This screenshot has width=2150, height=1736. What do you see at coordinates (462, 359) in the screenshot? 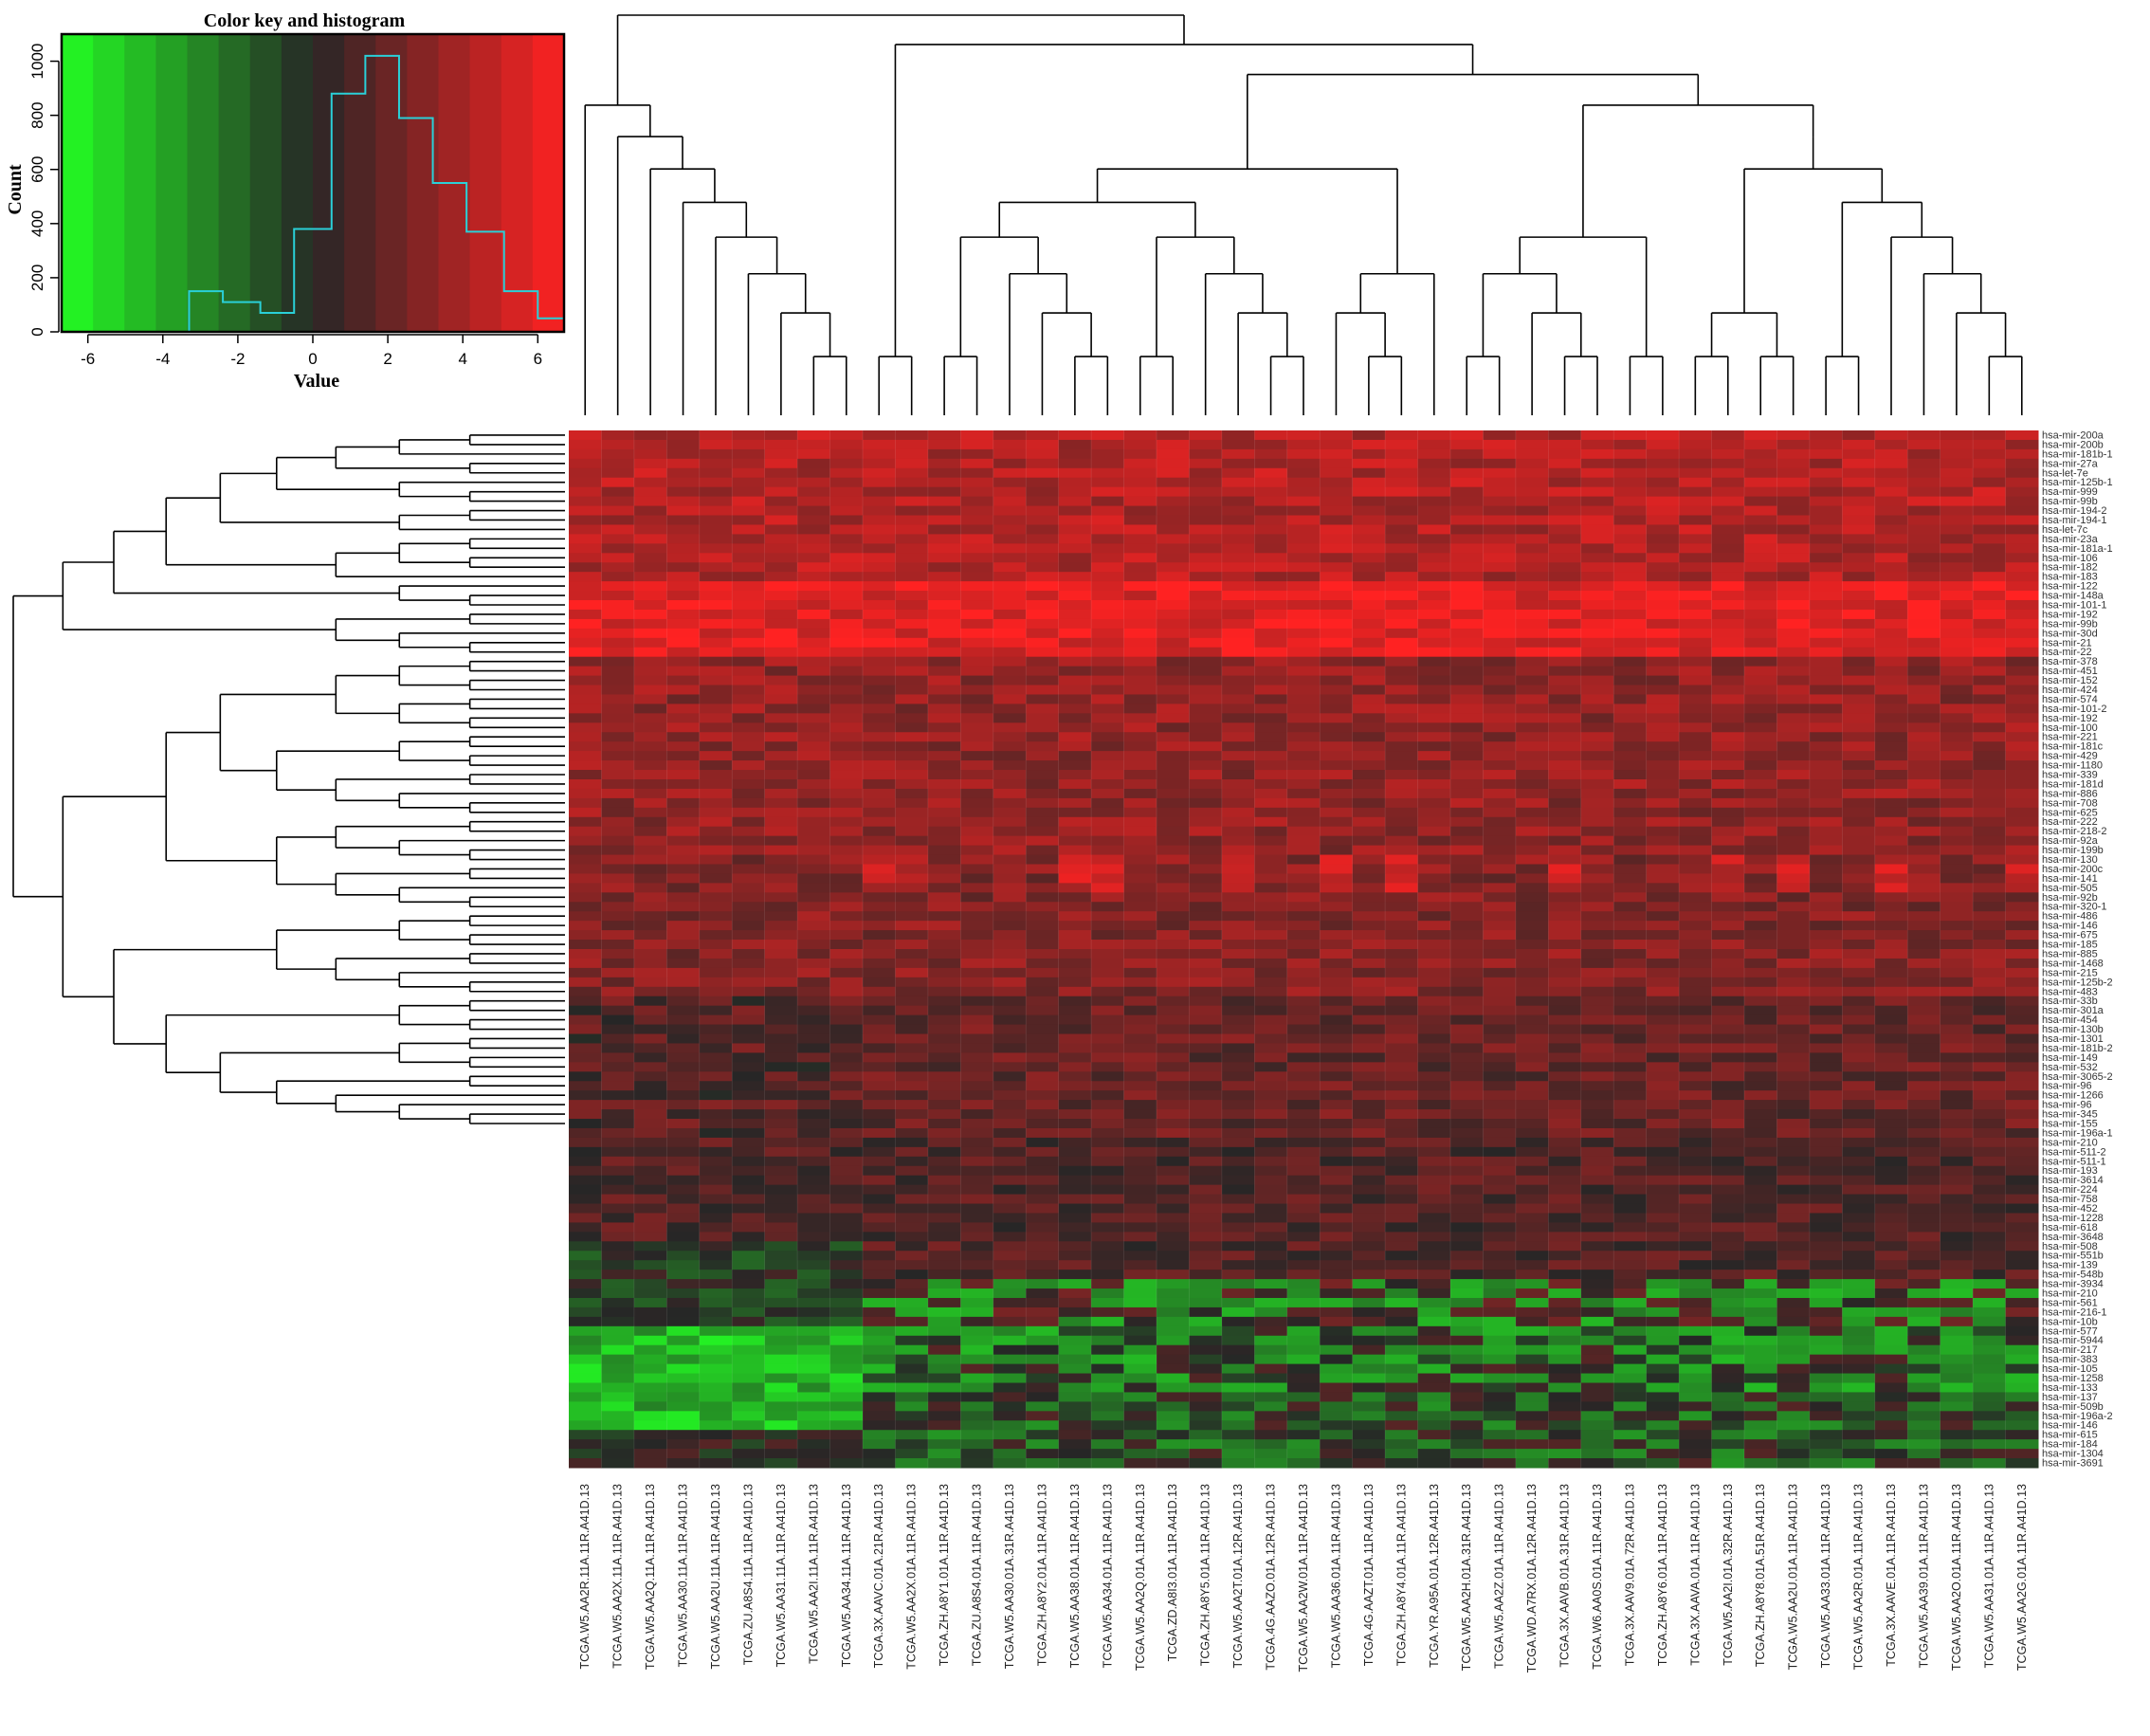
I see `color-key-x-tick: 4` at bounding box center [462, 359].